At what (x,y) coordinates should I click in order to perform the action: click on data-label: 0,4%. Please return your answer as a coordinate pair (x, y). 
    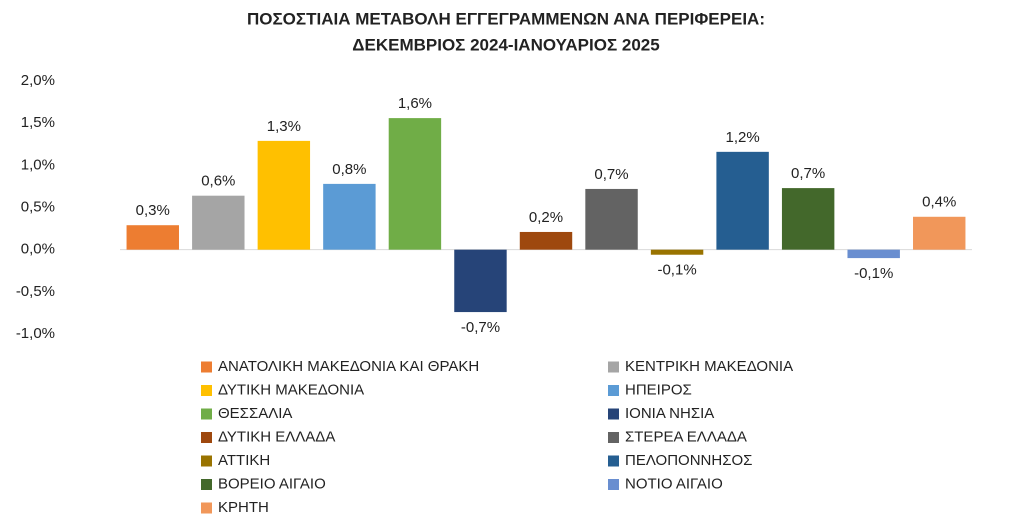
    Looking at the image, I should click on (939, 202).